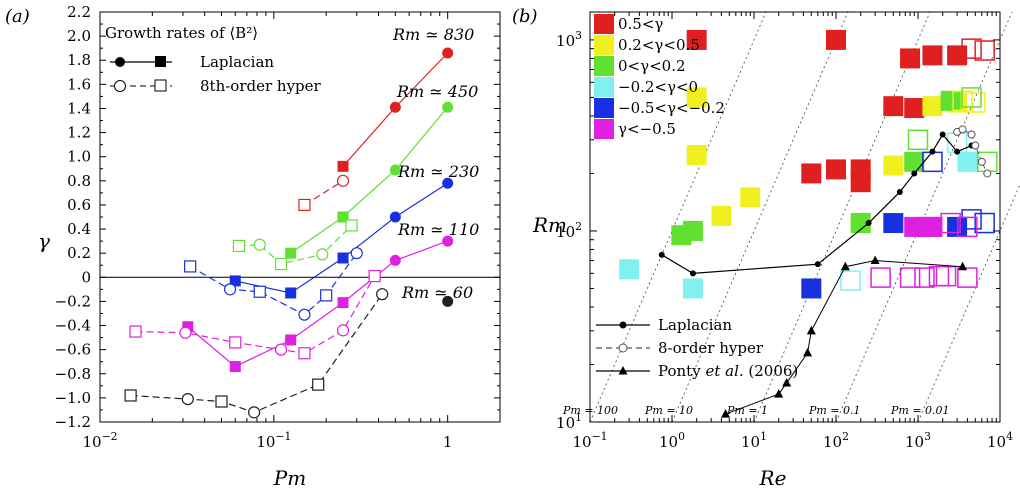 The image size is (1020, 492). What do you see at coordinates (816, 203) in the screenshot?
I see `laplacian-line` at bounding box center [816, 203].